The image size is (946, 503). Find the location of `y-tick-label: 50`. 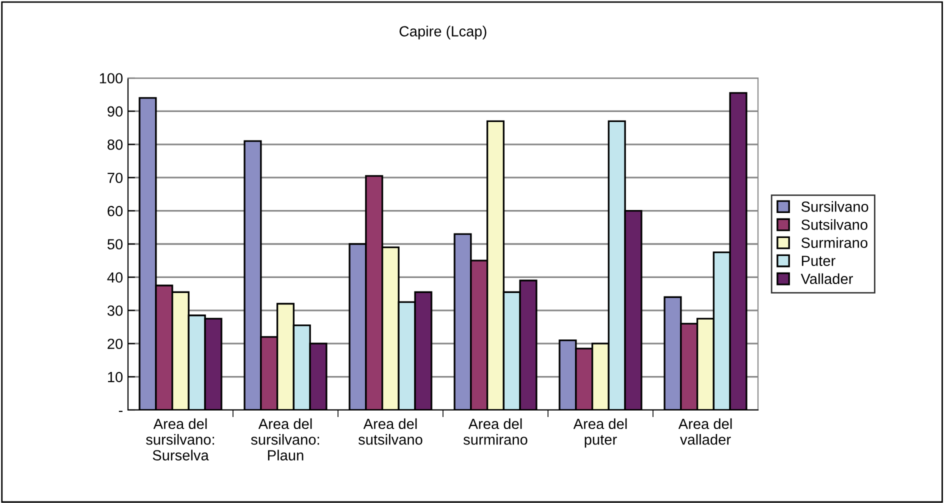

y-tick-label: 50 is located at coordinates (115, 244).